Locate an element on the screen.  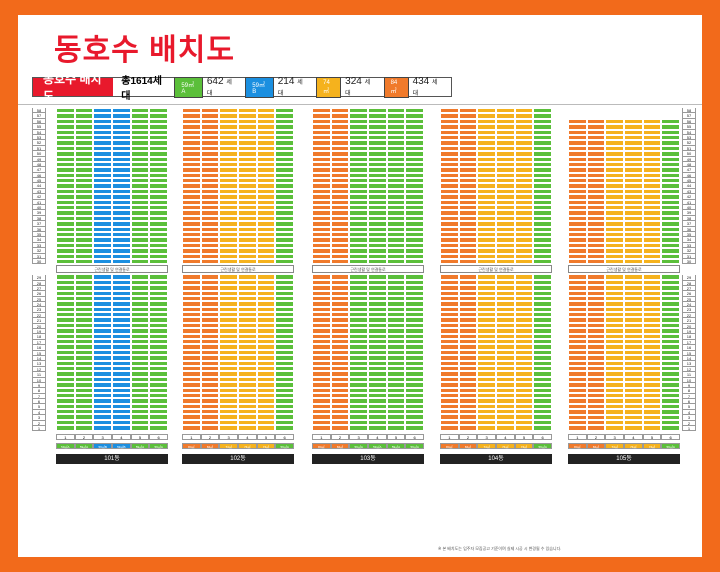
building-name: 103동 is located at coordinates (368, 458).